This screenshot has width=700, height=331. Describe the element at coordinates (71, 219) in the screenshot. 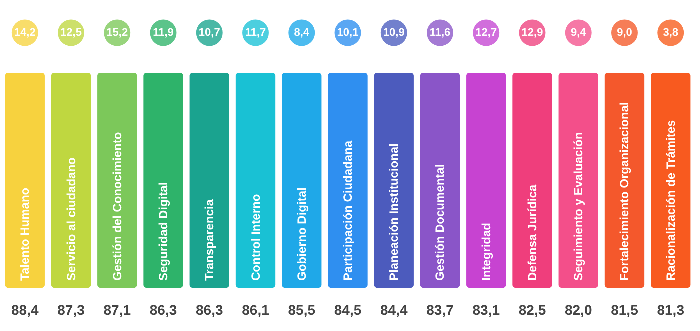

I see `category-label: Servicio al ciudadano` at that location.